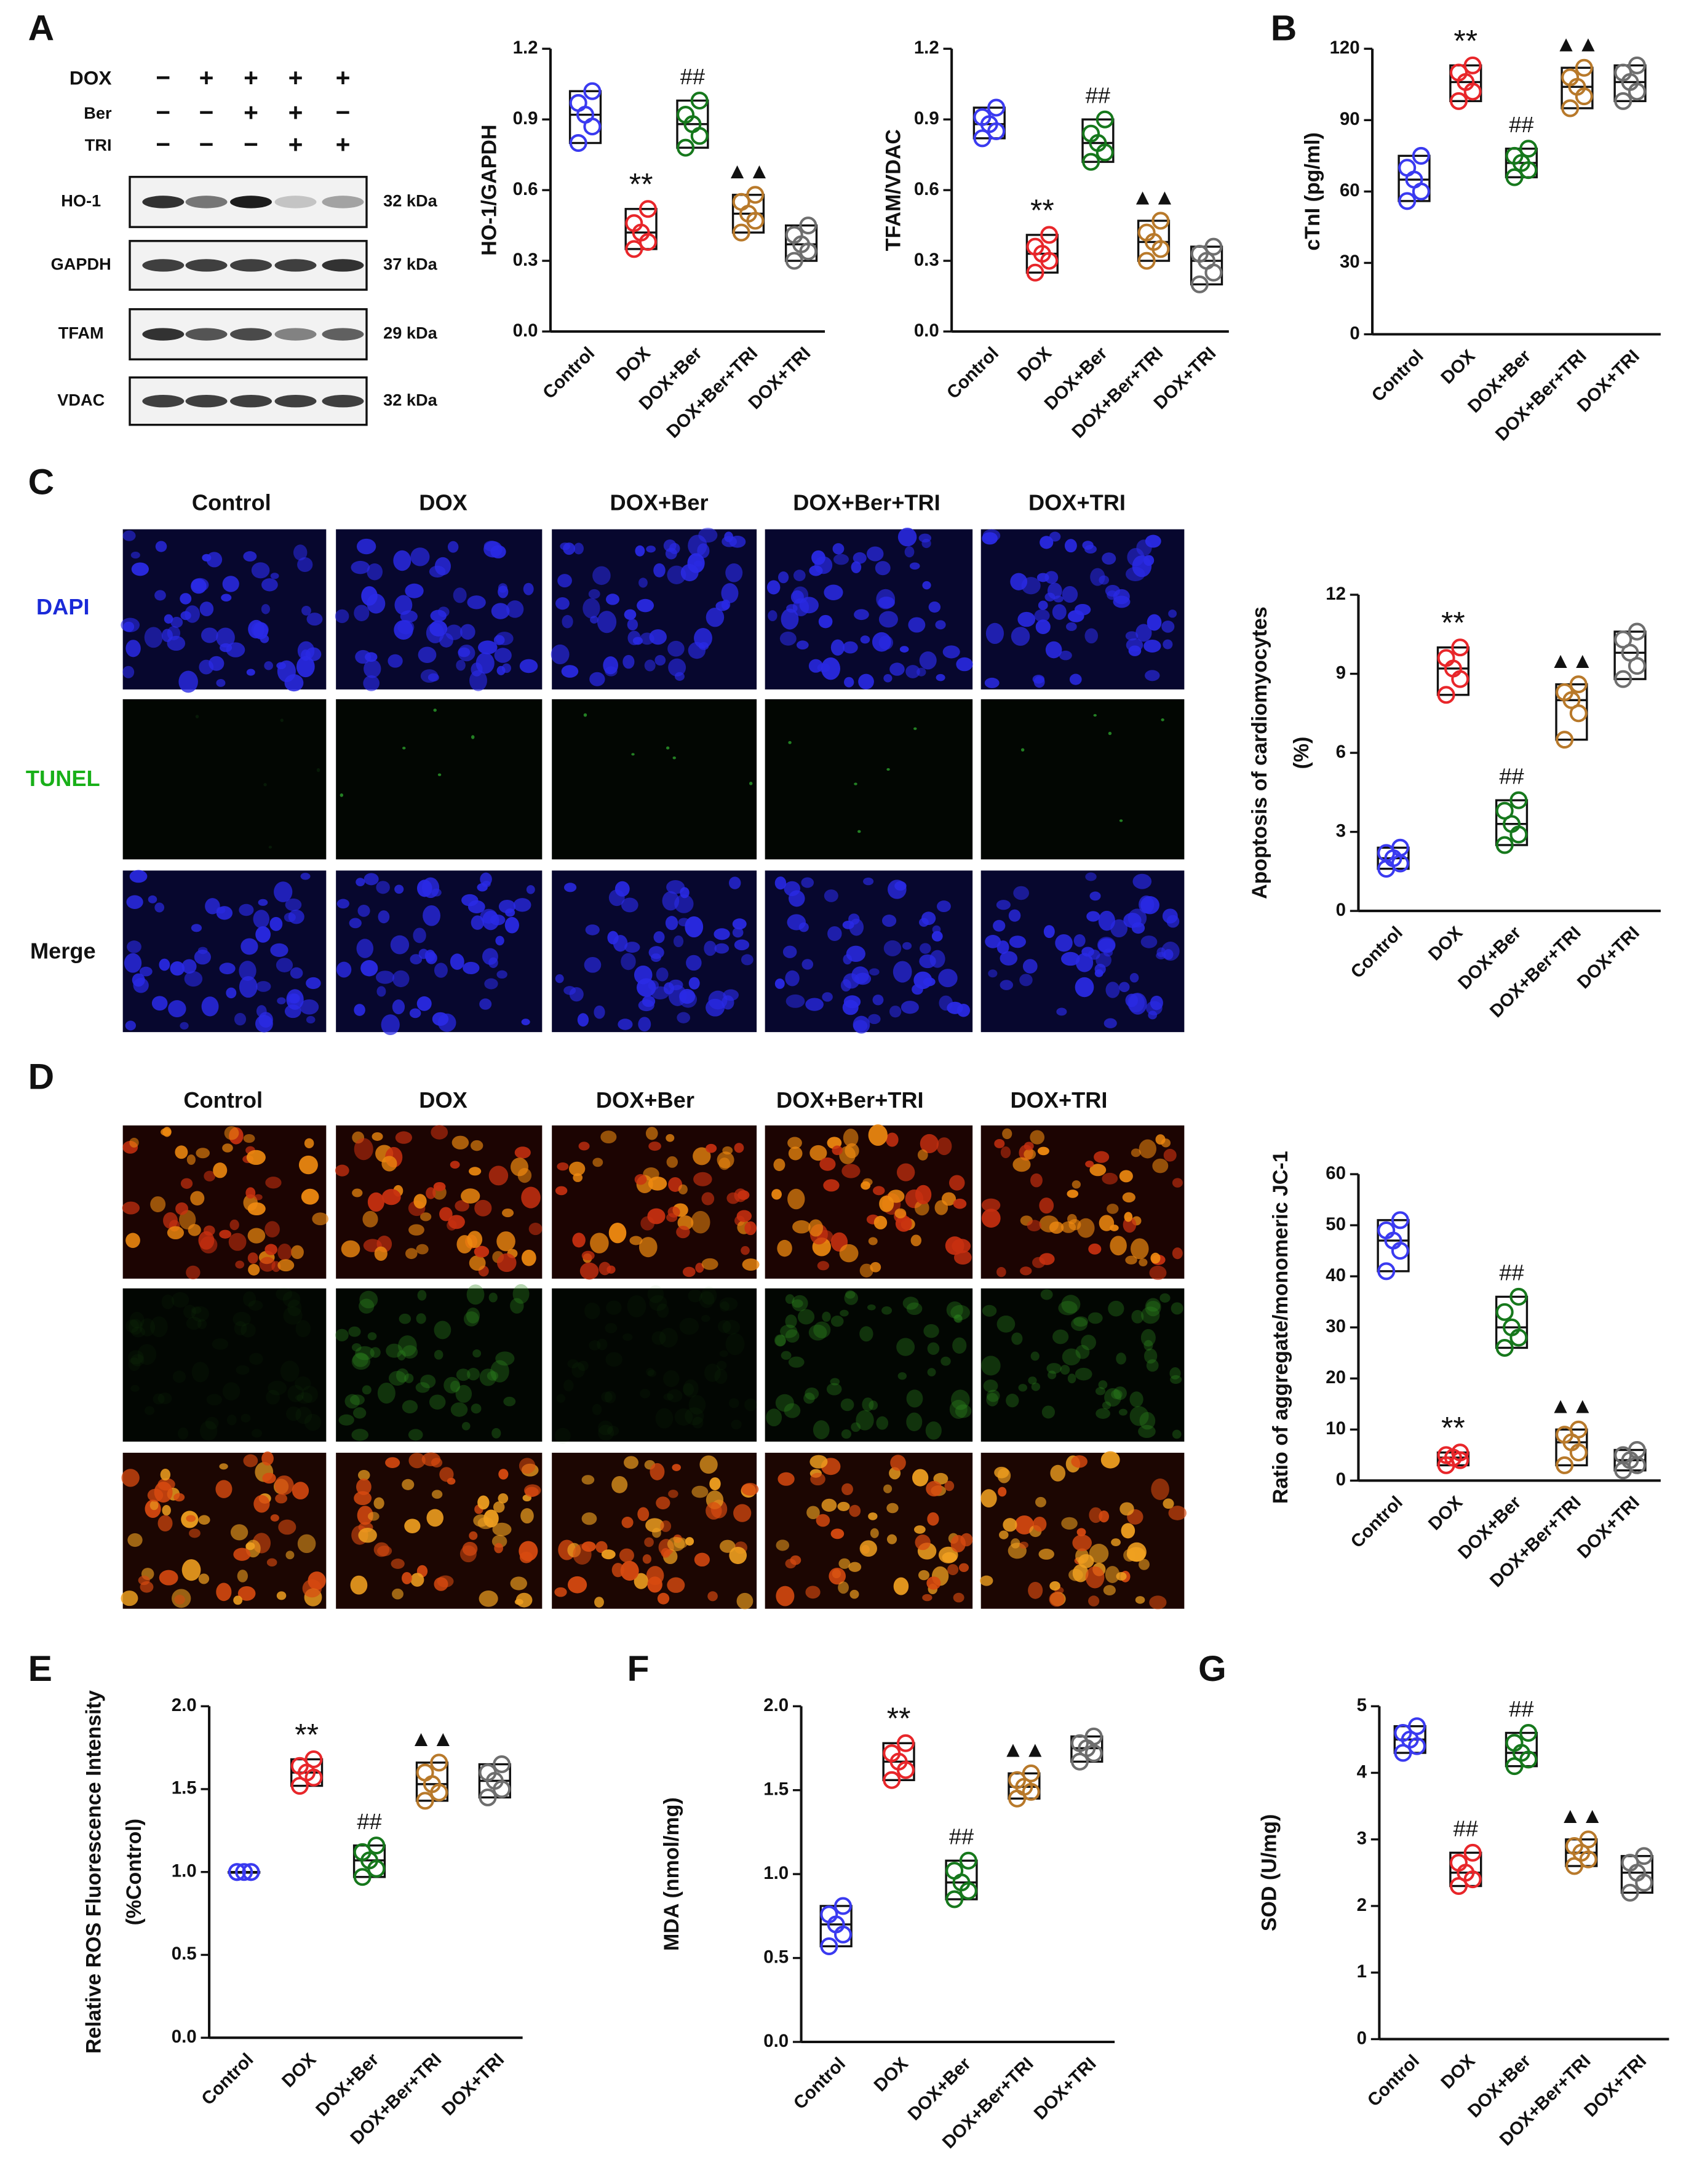  Describe the element at coordinates (184, 2037) in the screenshot. I see `y-tick-label: 0.0` at that location.